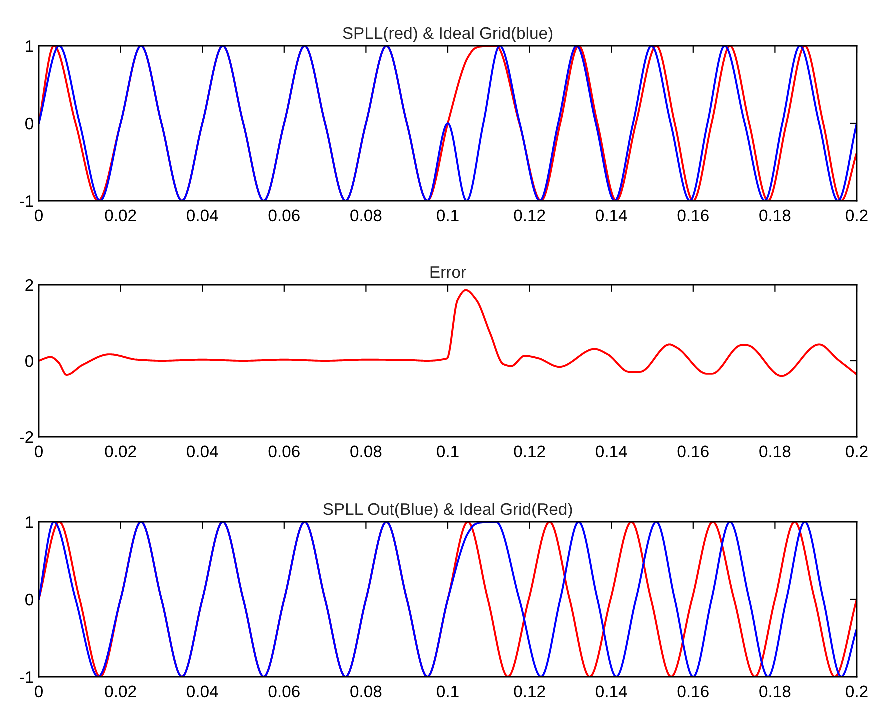 The width and height of the screenshot is (880, 711). What do you see at coordinates (448, 272) in the screenshot?
I see `chart-title: Error` at bounding box center [448, 272].